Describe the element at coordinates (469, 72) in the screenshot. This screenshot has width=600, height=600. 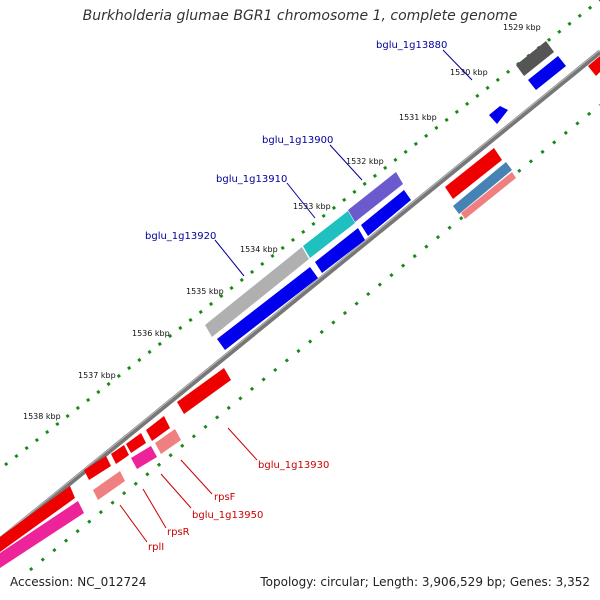
I see `tick-label: 1530 kbp` at that location.